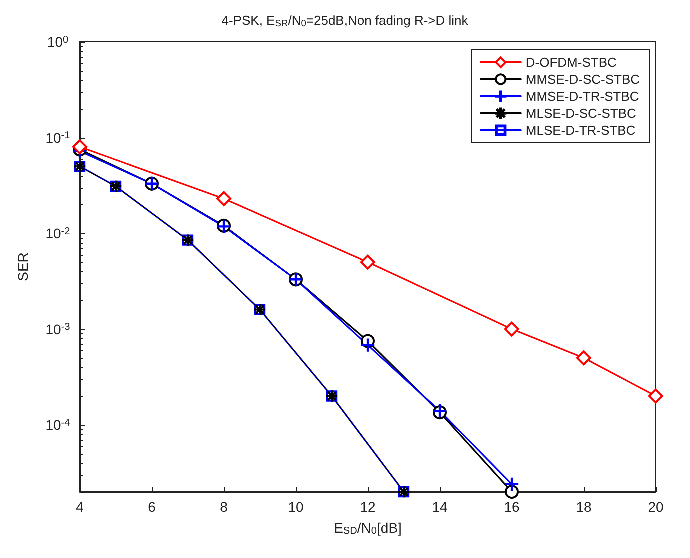  What do you see at coordinates (152, 507) in the screenshot?
I see `x-tick-label: 6` at bounding box center [152, 507].